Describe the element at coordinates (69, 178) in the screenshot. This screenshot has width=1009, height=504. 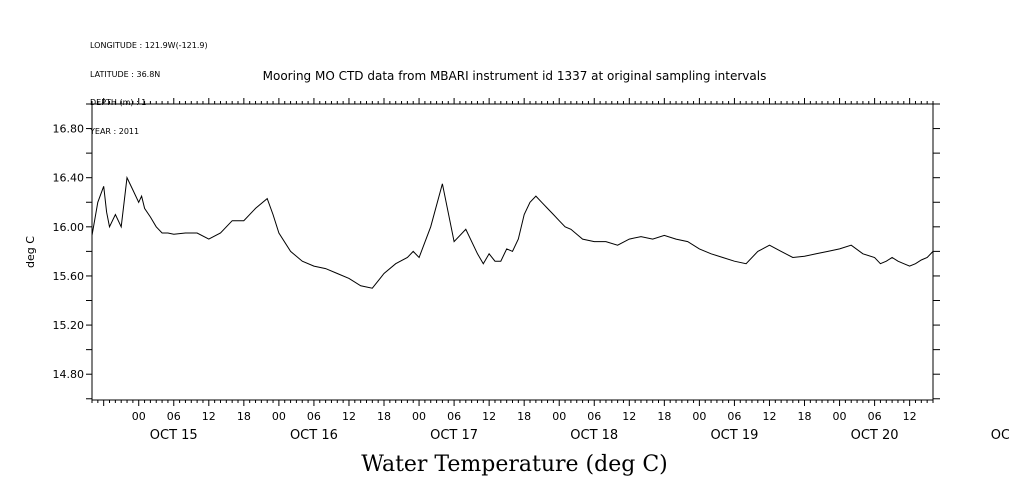
I see `y-tick-label: 16.40` at that location.